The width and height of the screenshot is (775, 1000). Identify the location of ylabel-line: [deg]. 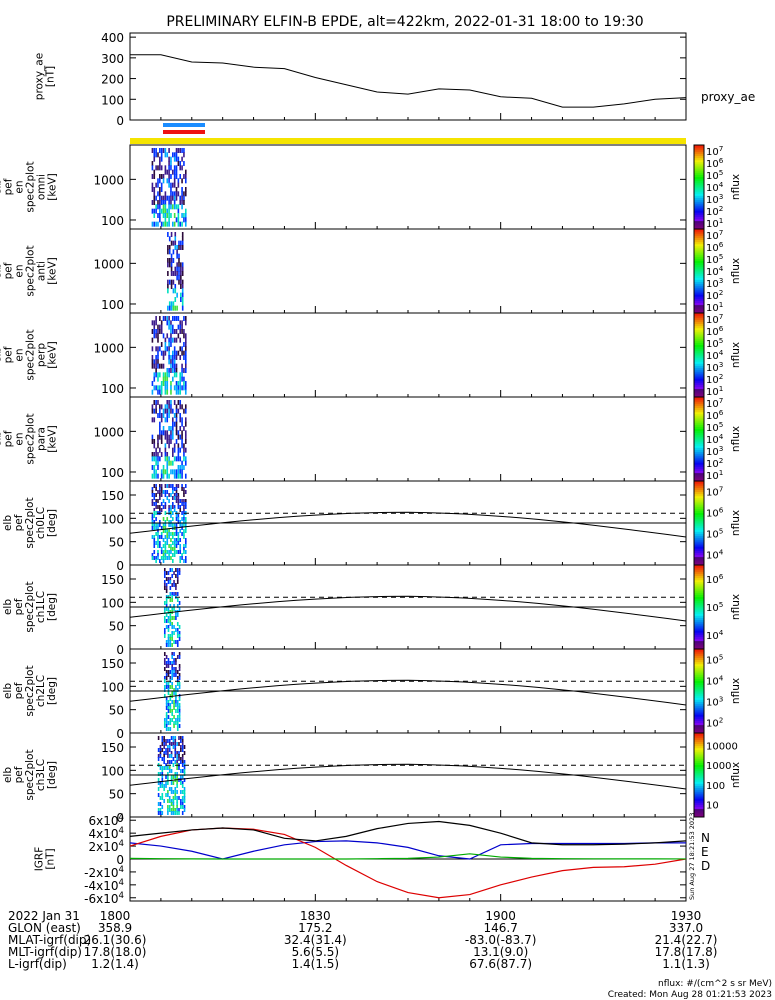
(52, 607).